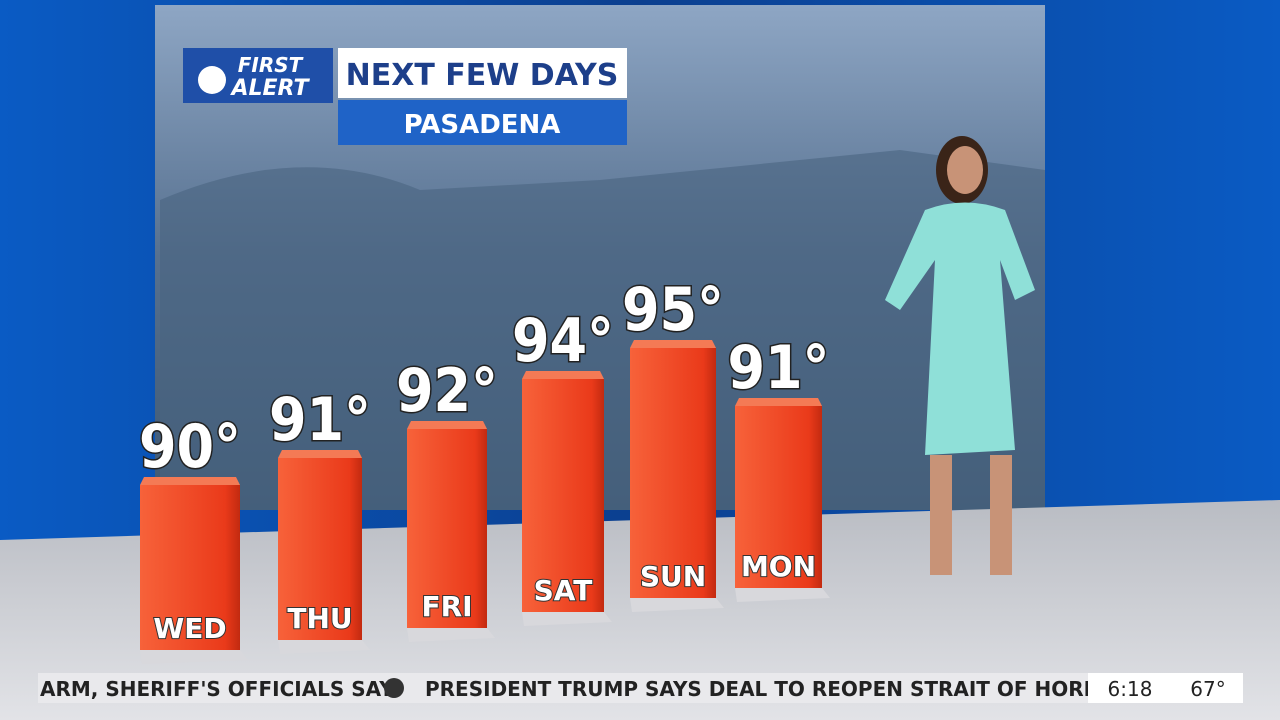 The width and height of the screenshot is (1280, 720). Describe the element at coordinates (960, 355) in the screenshot. I see `presenter` at that location.